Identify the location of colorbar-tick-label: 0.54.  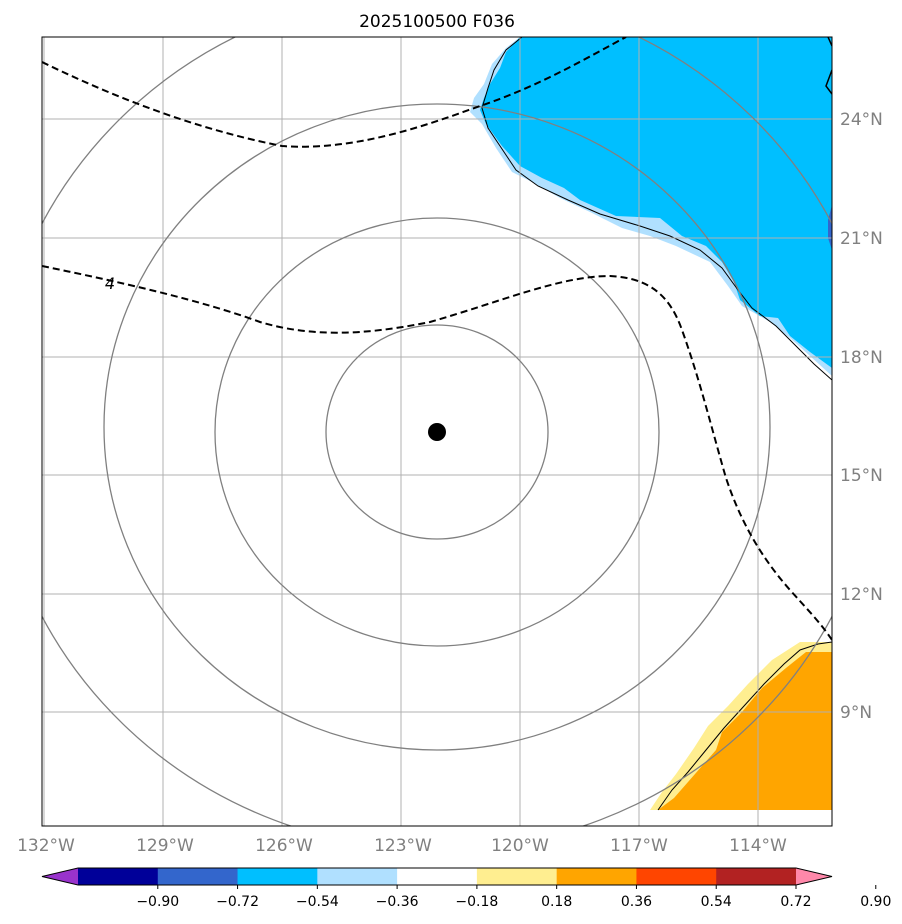
(716, 902).